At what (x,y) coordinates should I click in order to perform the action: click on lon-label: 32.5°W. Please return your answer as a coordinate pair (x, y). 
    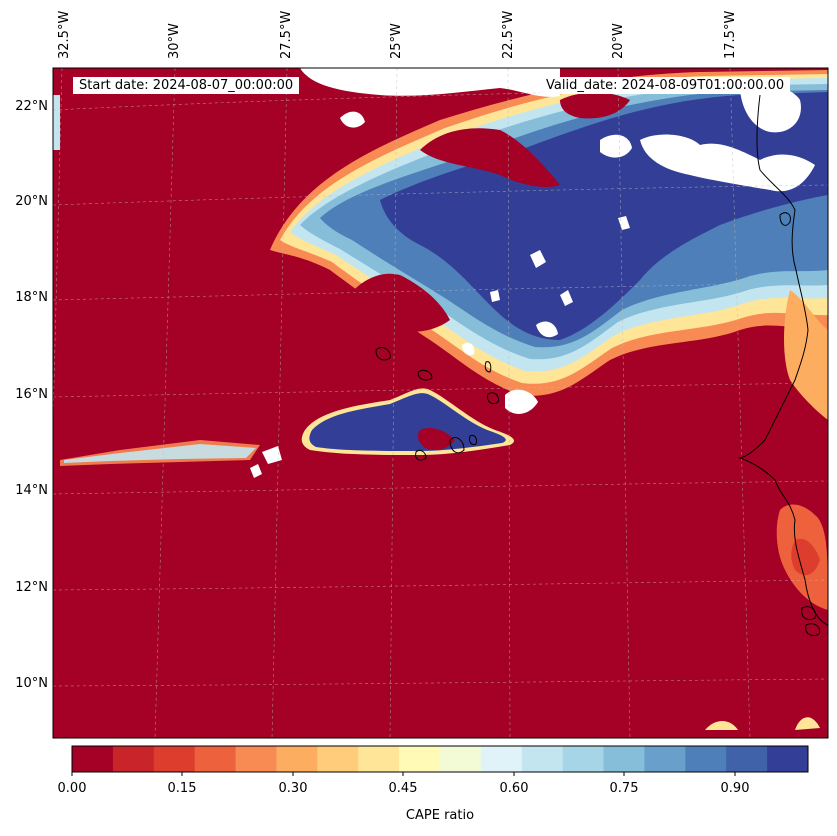
    Looking at the image, I should click on (64, 34).